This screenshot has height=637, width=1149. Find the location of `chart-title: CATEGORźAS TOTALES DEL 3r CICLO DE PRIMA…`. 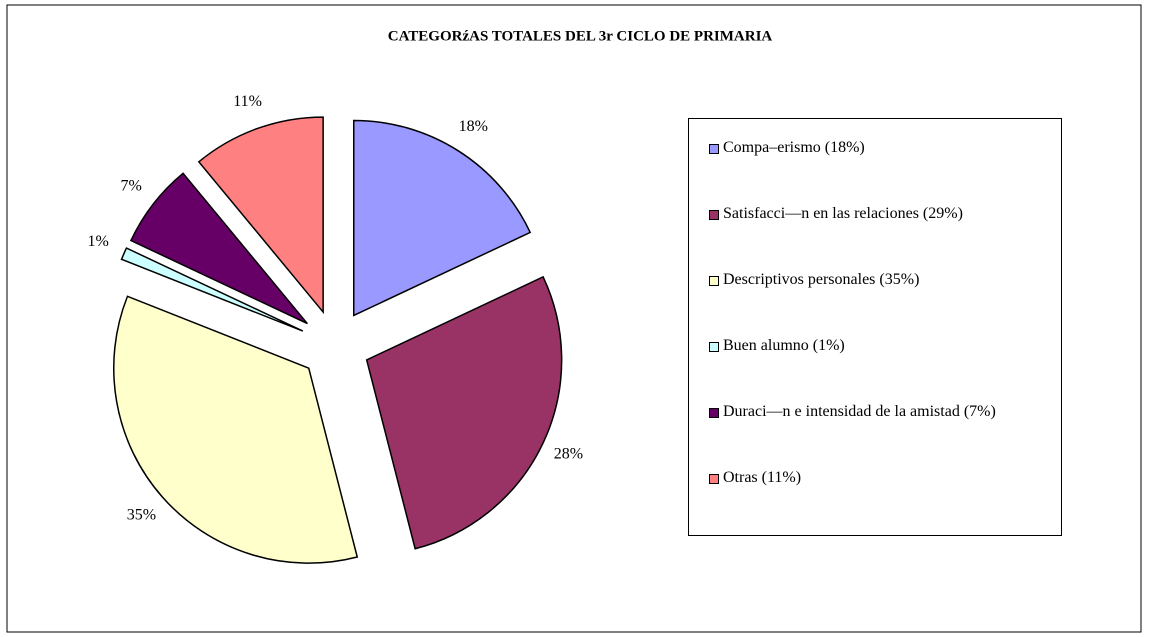

chart-title: CATEGORźAS TOTALES DEL 3r CICLO DE PRIMA… is located at coordinates (580, 36).